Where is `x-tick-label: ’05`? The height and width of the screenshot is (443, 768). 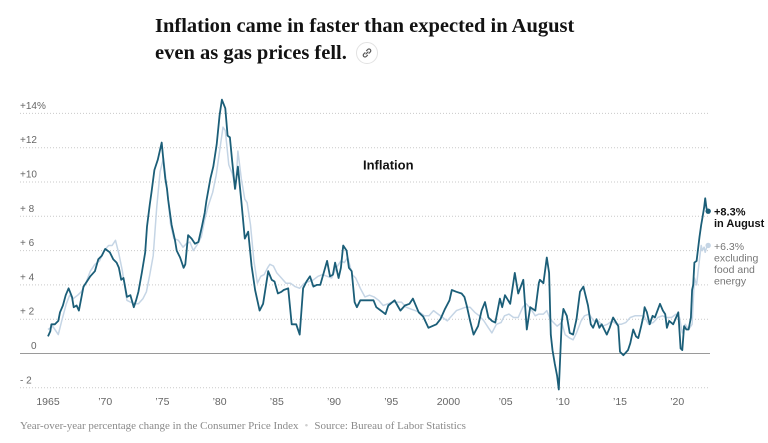 x-tick-label: ’05 is located at coordinates (506, 402).